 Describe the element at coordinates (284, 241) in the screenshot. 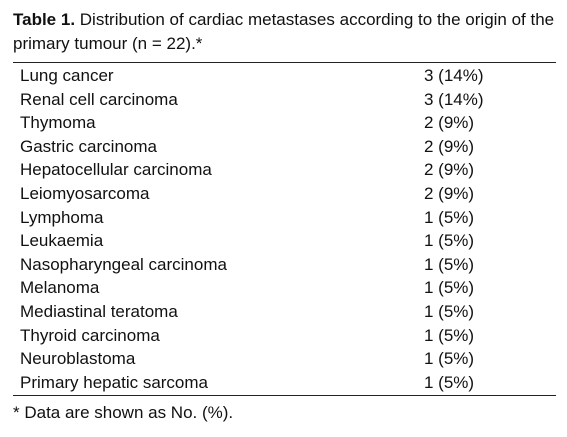

I see `table-row: Leukaemia 1 (5%)` at that location.